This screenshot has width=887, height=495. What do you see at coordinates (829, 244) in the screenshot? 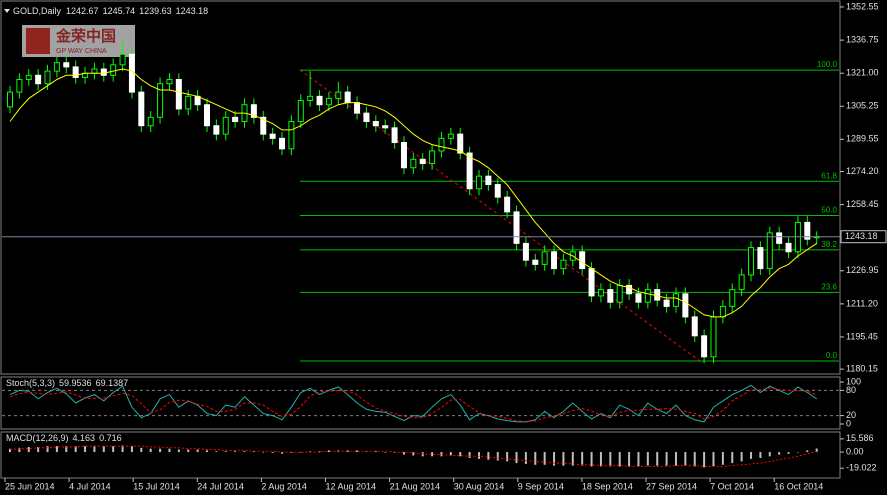
I see `fib-label: 38.2` at bounding box center [829, 244].